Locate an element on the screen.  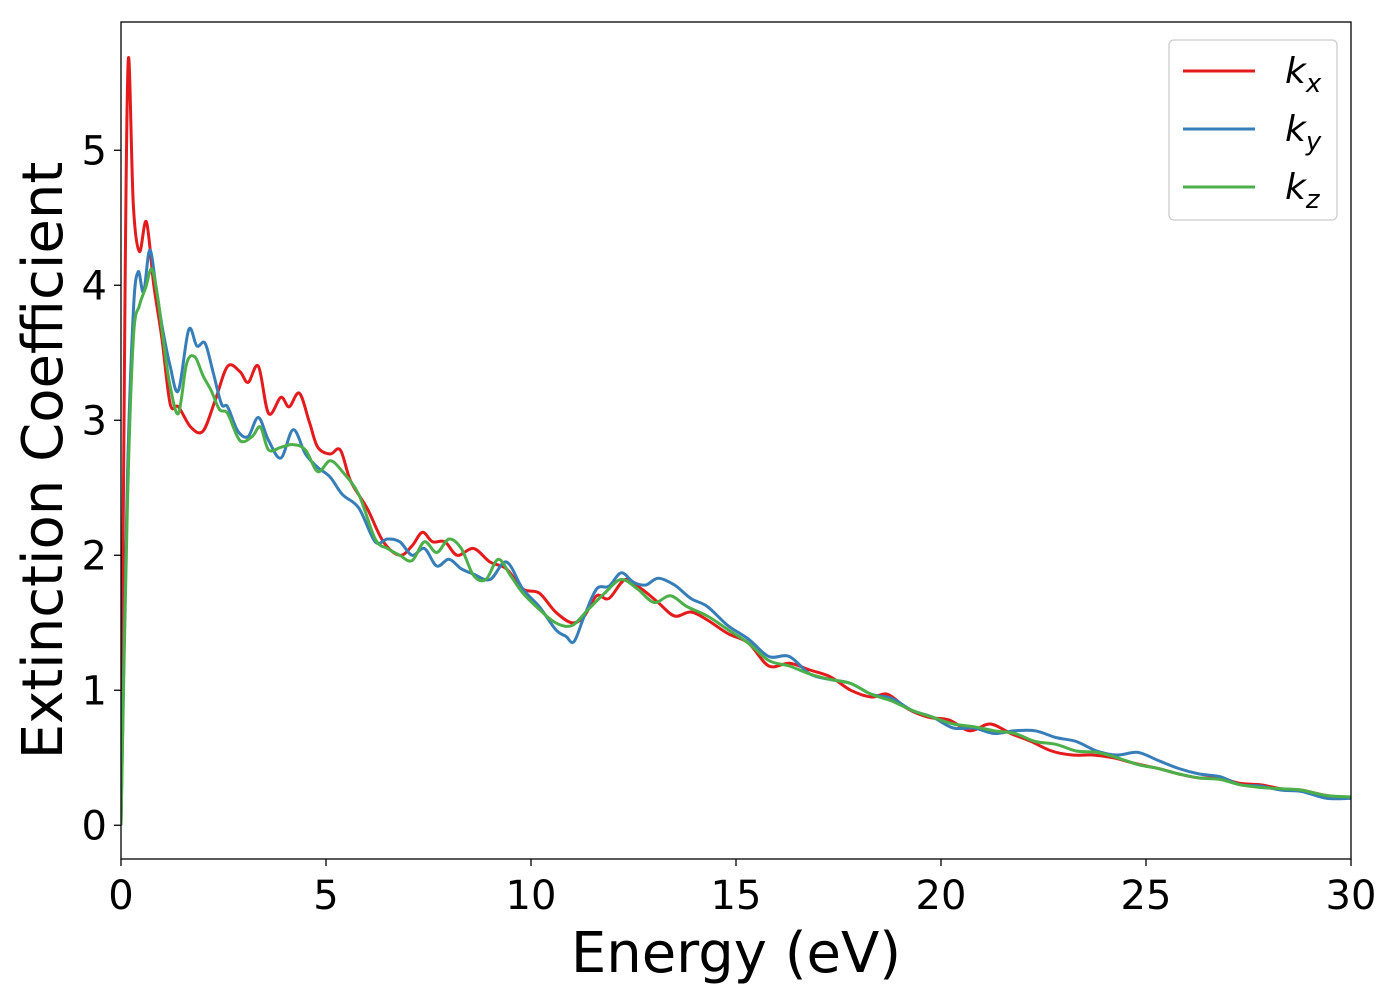
x-tick-label: 10 is located at coordinates (531, 896).